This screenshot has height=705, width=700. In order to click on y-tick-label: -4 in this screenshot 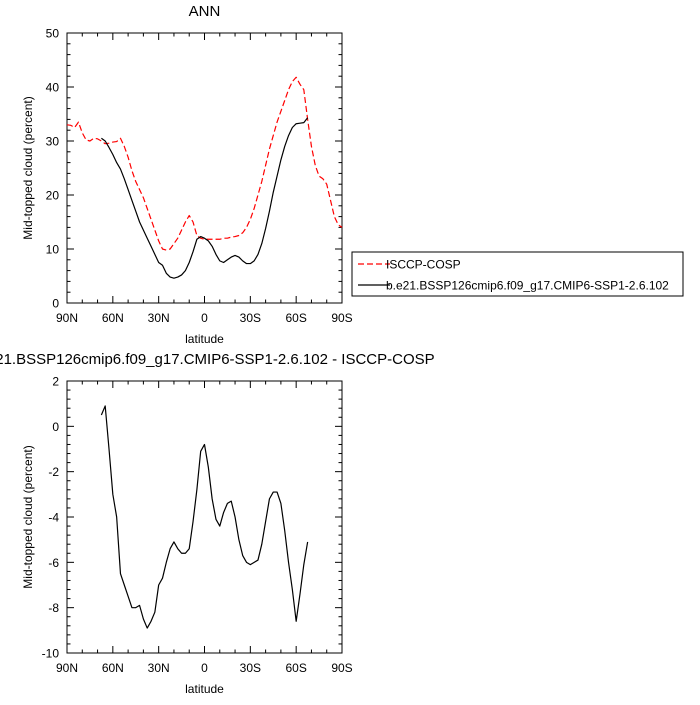, I will do `click(53, 518)`.